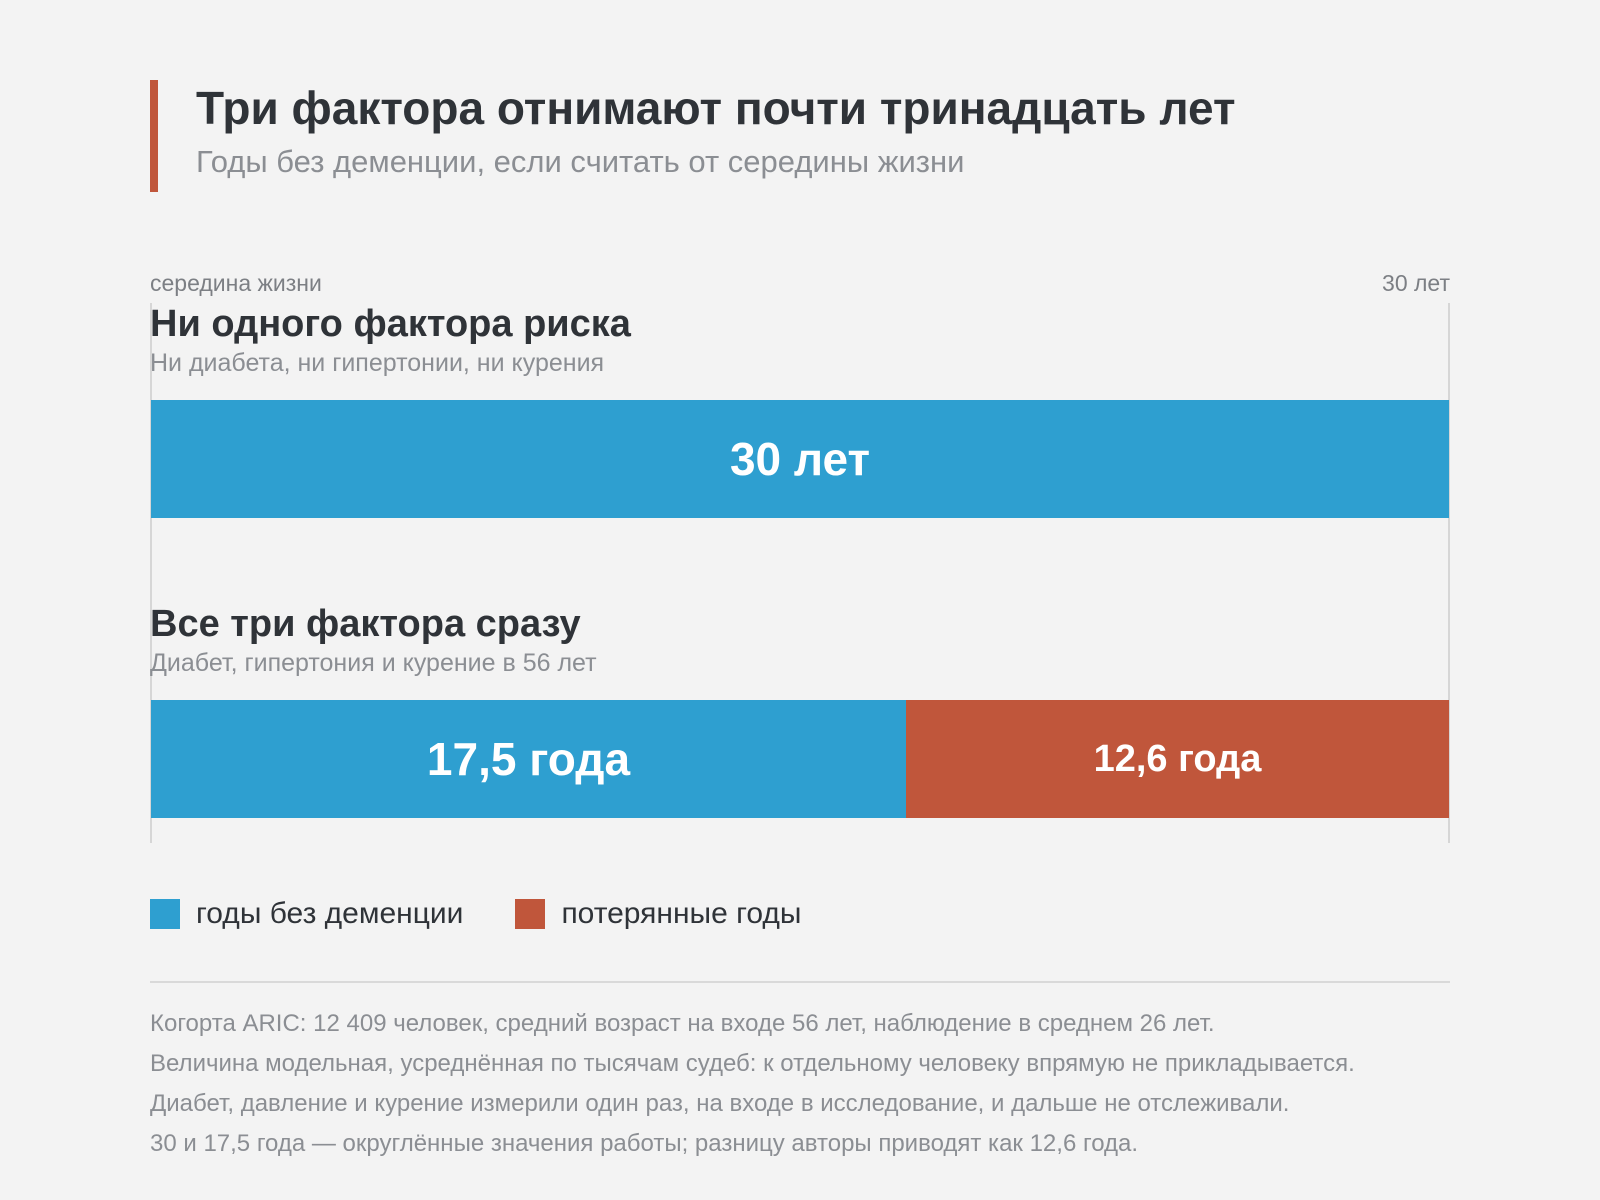 Image resolution: width=1600 pixels, height=1200 pixels. Describe the element at coordinates (377, 363) in the screenshot. I see `row-subtitle-no-risk: Ни диабета, ни гипертонии, ни курения` at that location.